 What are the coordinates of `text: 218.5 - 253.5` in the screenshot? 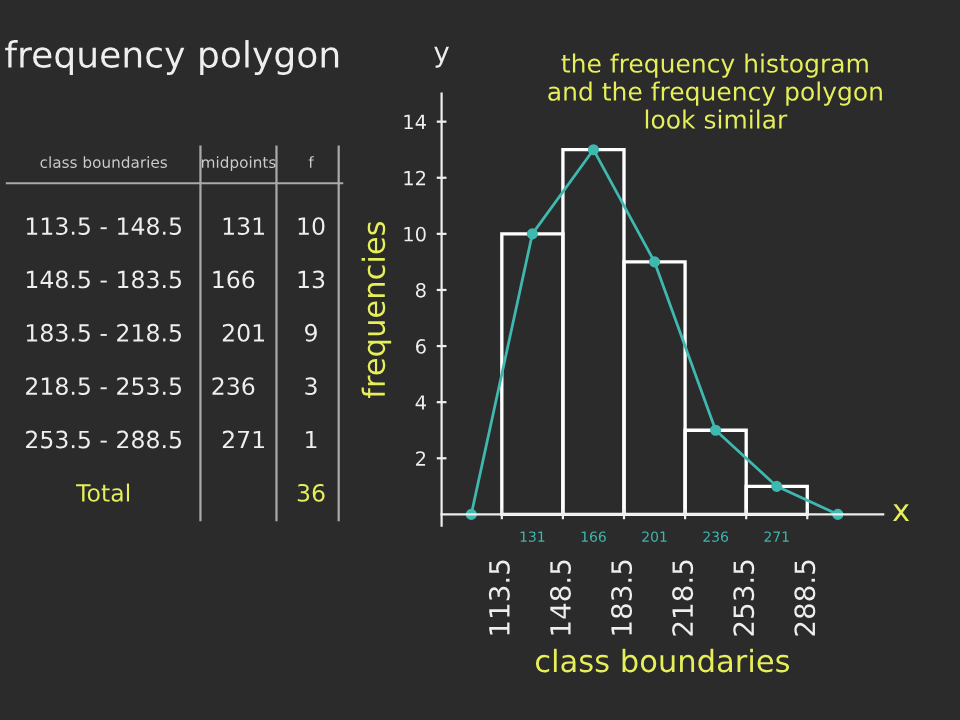 It's located at (103, 386).